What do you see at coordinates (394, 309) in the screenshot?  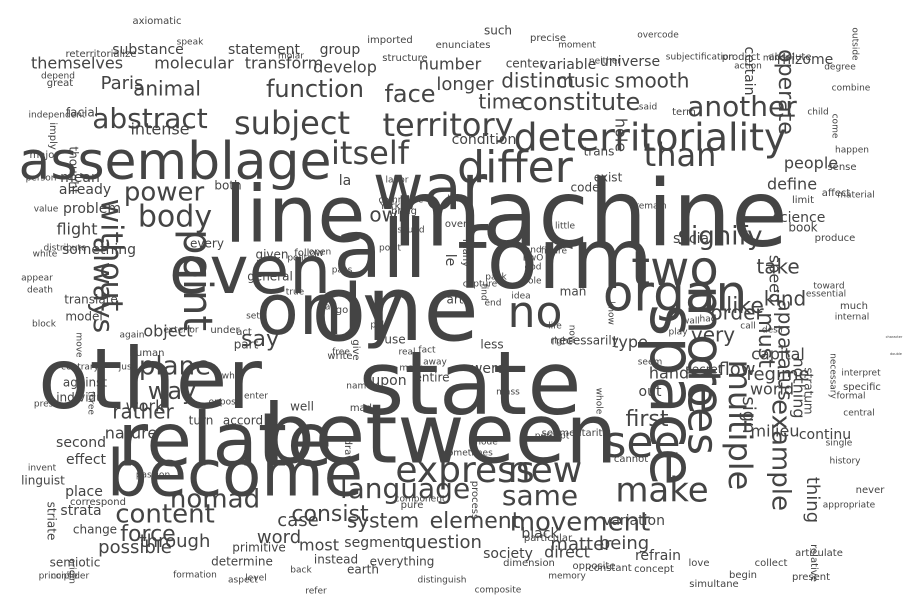 I see `word: one` at bounding box center [394, 309].